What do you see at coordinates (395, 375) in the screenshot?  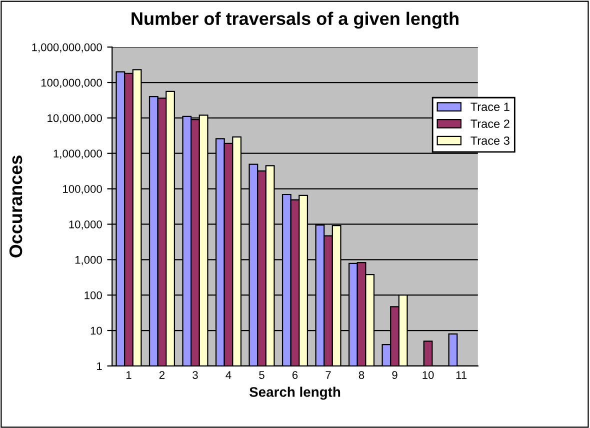 I see `x-tick-label: 9` at bounding box center [395, 375].